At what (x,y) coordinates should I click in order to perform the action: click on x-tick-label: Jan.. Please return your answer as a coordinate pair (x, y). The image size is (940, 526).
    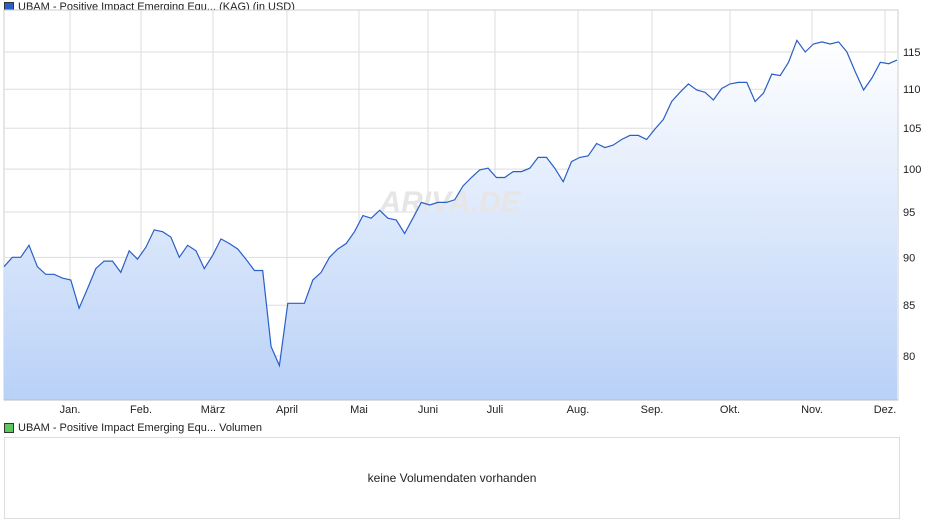
    Looking at the image, I should click on (70, 410).